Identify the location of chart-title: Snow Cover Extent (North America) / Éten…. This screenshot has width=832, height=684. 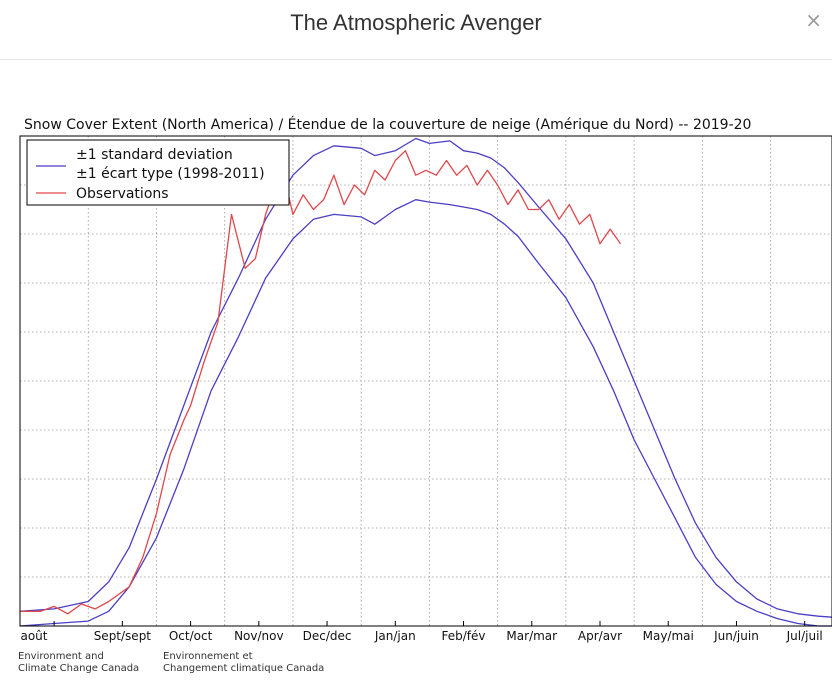
(387, 124).